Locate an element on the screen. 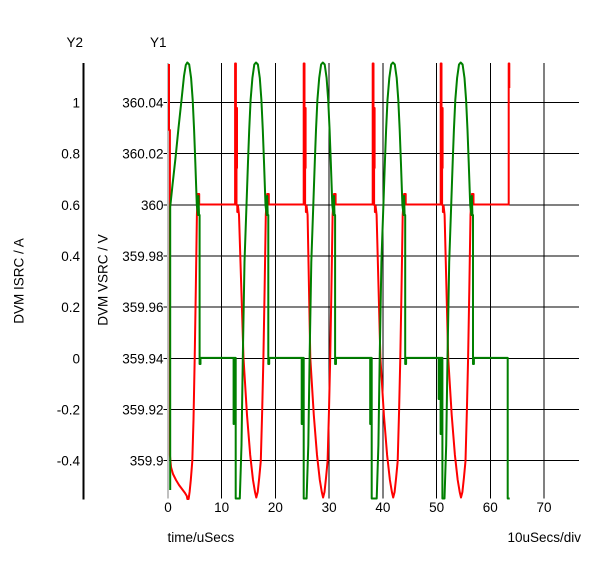  svg-text: 30 is located at coordinates (329, 507).